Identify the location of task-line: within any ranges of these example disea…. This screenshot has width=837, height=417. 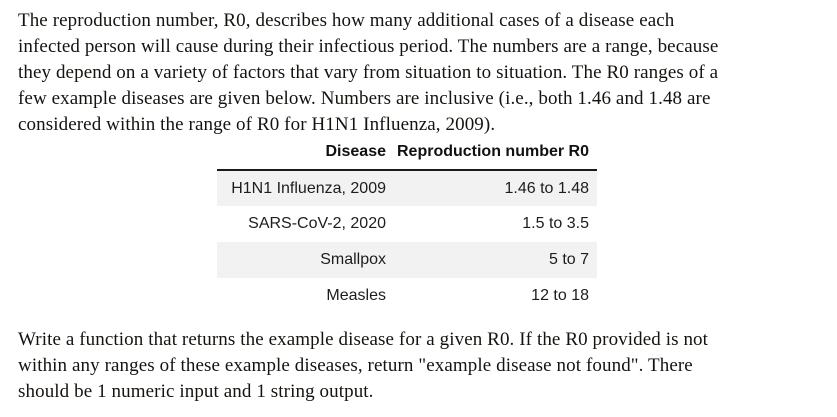
(355, 365).